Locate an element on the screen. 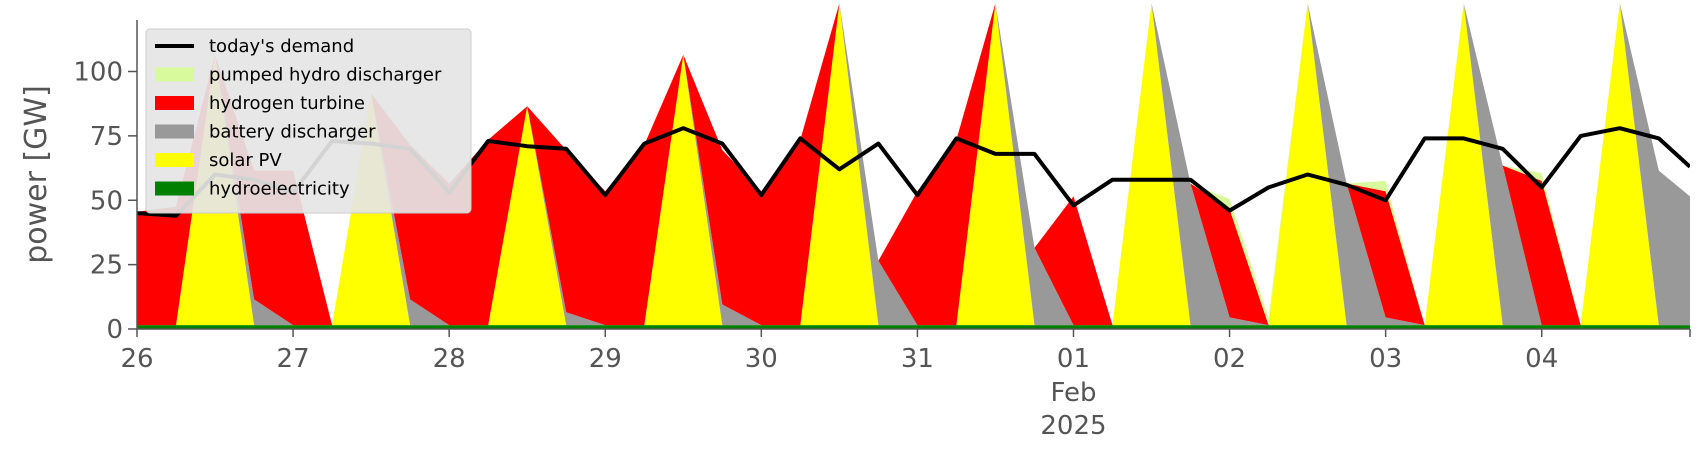 This screenshot has height=464, width=1706. legend-swatch-hydroelectricity is located at coordinates (174, 188).